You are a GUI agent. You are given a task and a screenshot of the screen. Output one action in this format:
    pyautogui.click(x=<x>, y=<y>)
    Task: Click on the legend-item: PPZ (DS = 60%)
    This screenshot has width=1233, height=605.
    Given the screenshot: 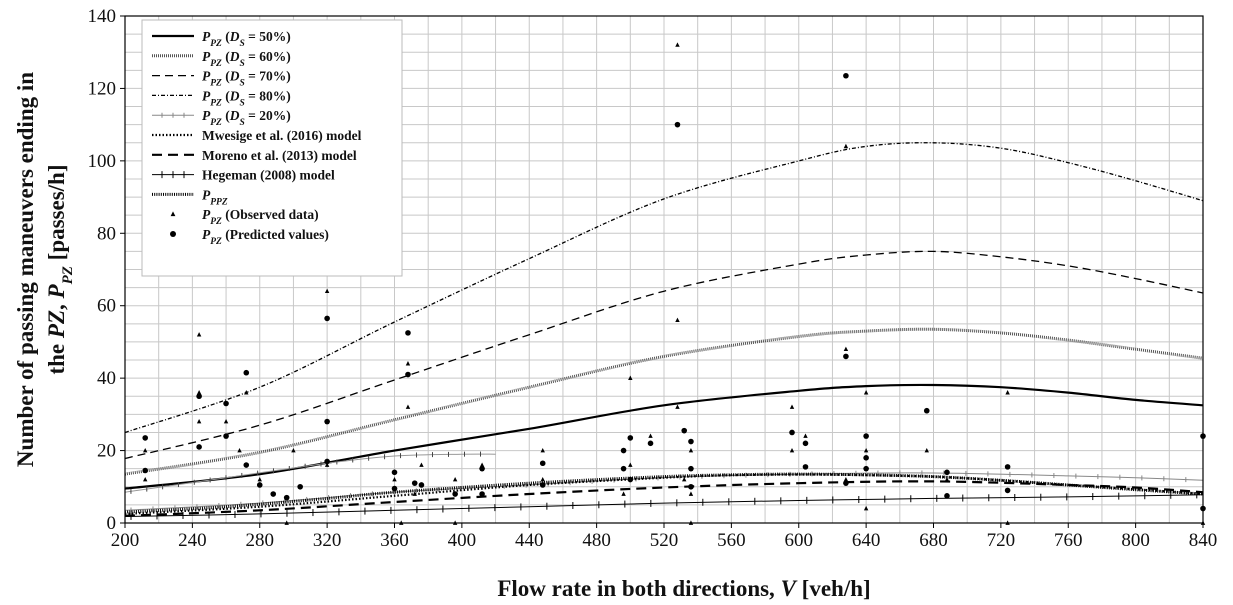 What is the action you would take?
    pyautogui.click(x=221, y=59)
    